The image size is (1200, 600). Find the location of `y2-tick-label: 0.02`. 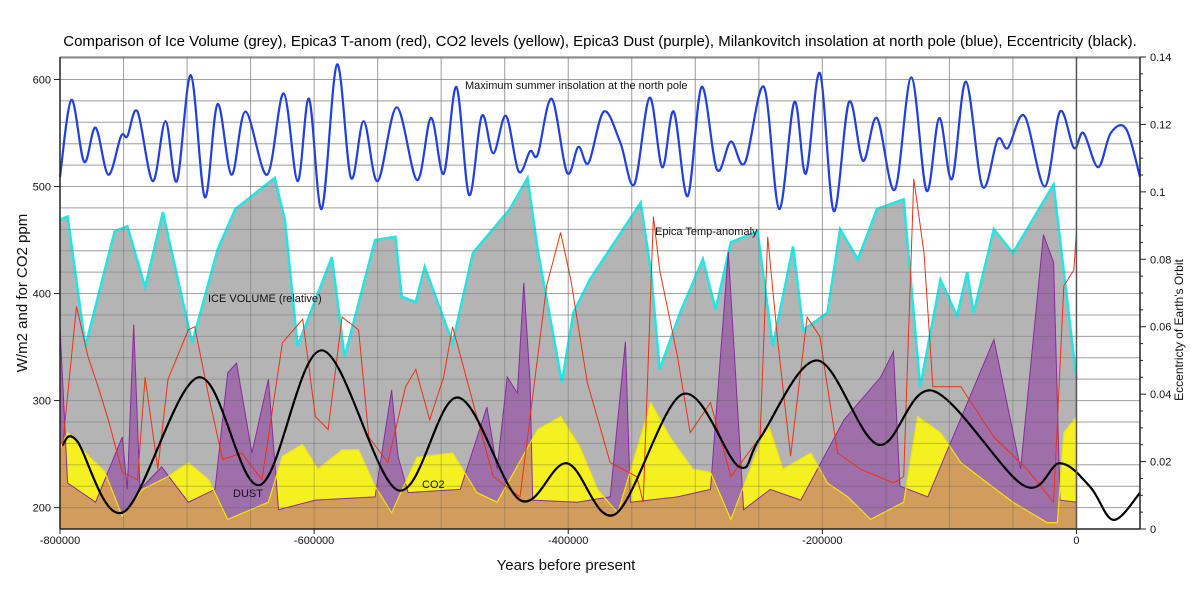

y2-tick-label: 0.02 is located at coordinates (1160, 463).